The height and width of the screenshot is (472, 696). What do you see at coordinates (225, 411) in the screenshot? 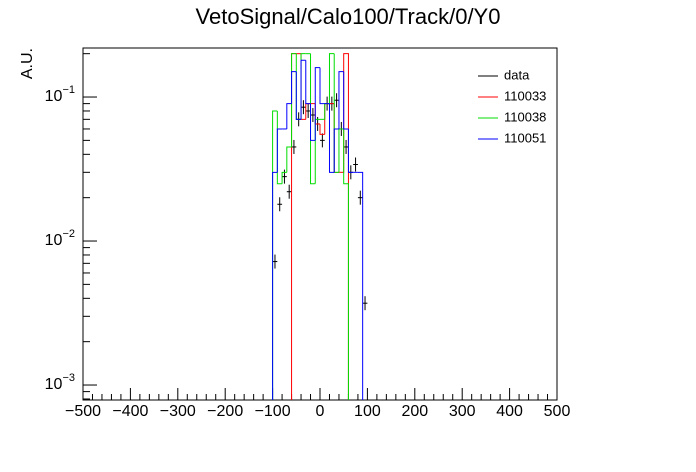
I see `x-tick-label: −200` at bounding box center [225, 411].